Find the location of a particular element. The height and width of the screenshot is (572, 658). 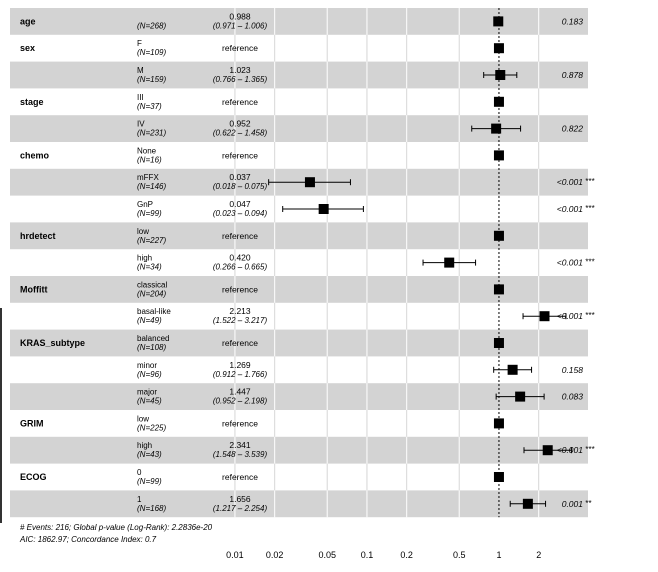

ci-label: (0.912 – 1.766) is located at coordinates (240, 374).